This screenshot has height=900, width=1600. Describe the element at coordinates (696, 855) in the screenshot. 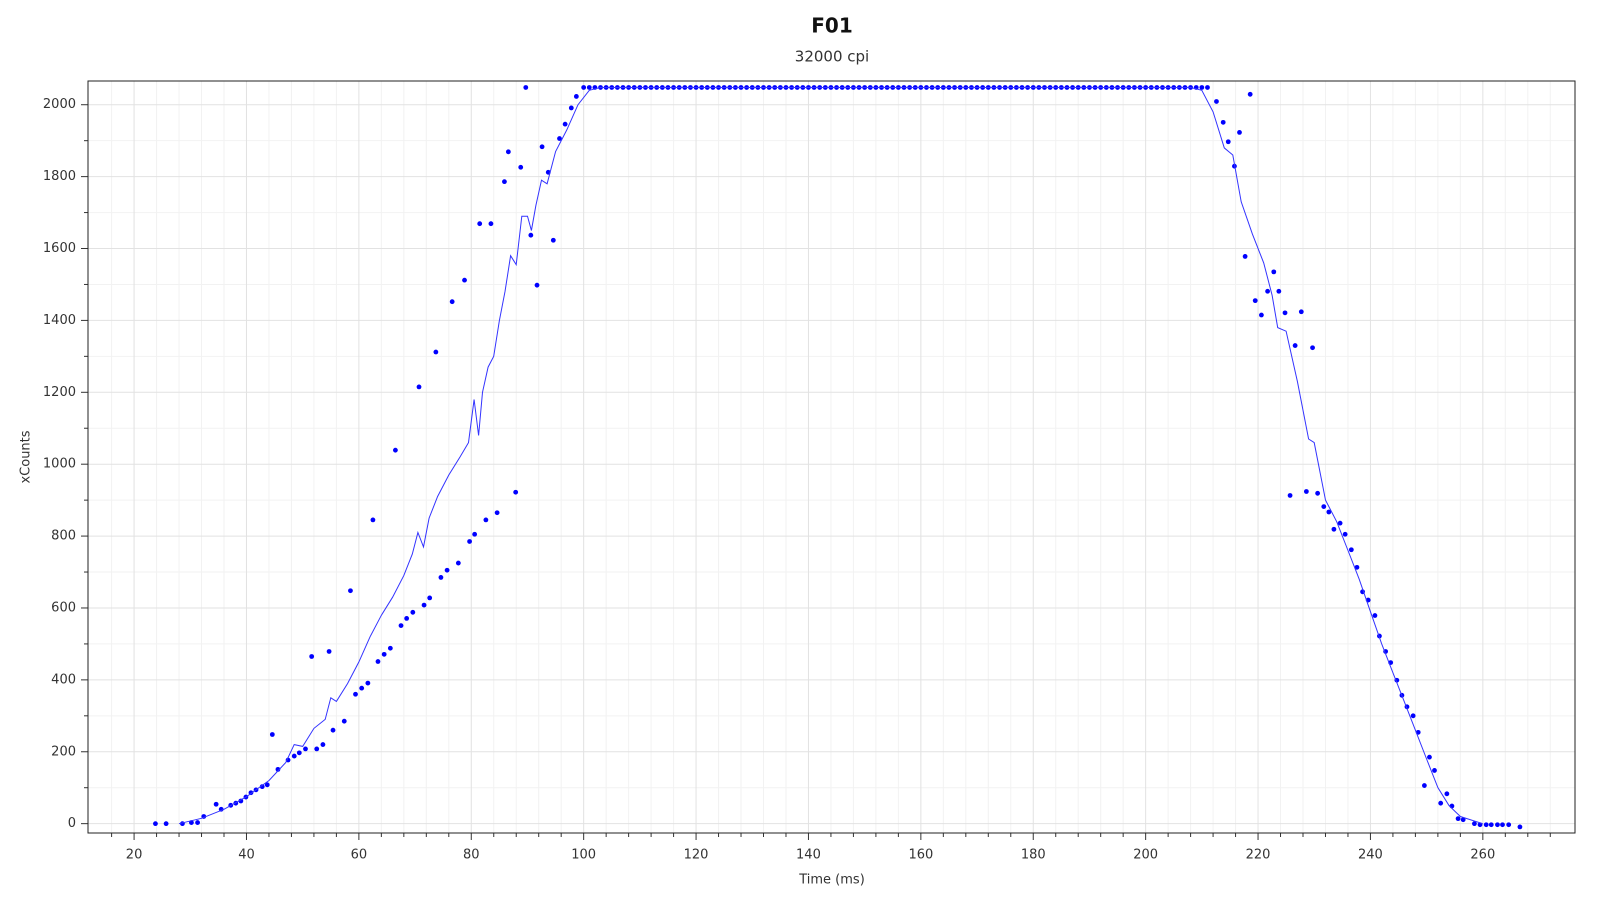

I see `x-tick-label: 120` at that location.